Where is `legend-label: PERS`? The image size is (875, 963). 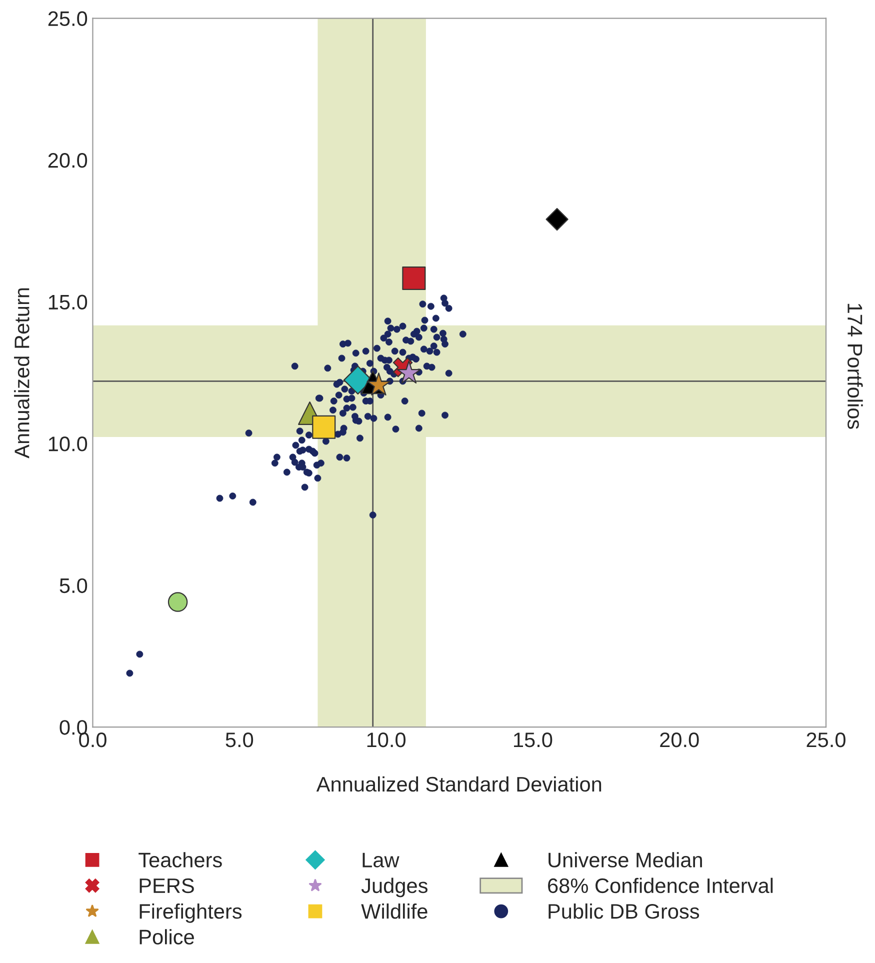 legend-label: PERS is located at coordinates (167, 886).